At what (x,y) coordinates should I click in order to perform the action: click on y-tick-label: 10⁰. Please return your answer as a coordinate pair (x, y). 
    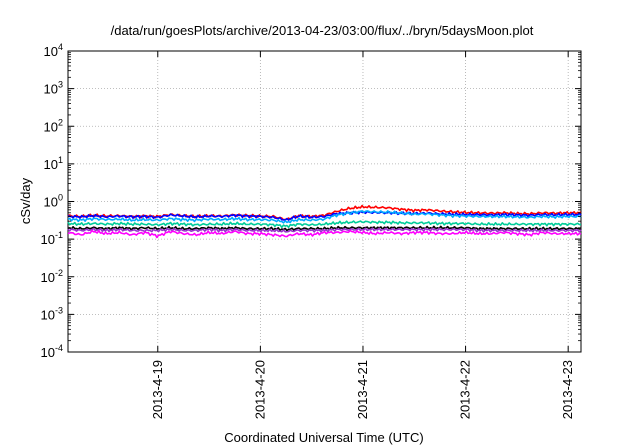
    Looking at the image, I should click on (53, 201).